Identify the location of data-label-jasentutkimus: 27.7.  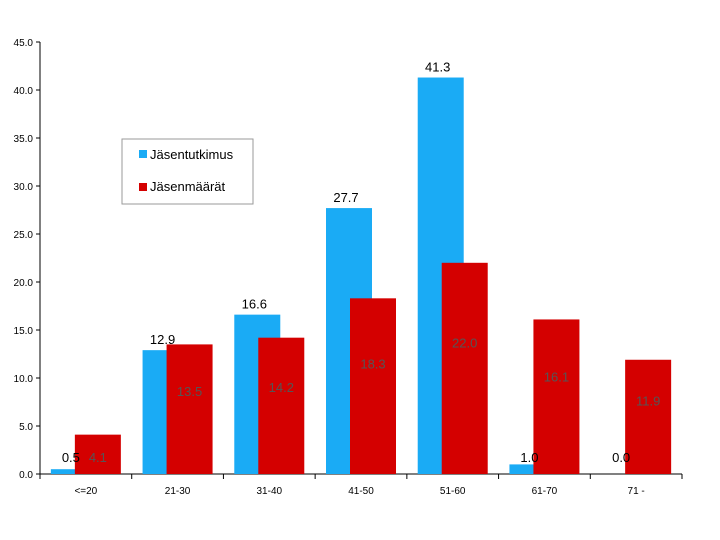
(345, 197).